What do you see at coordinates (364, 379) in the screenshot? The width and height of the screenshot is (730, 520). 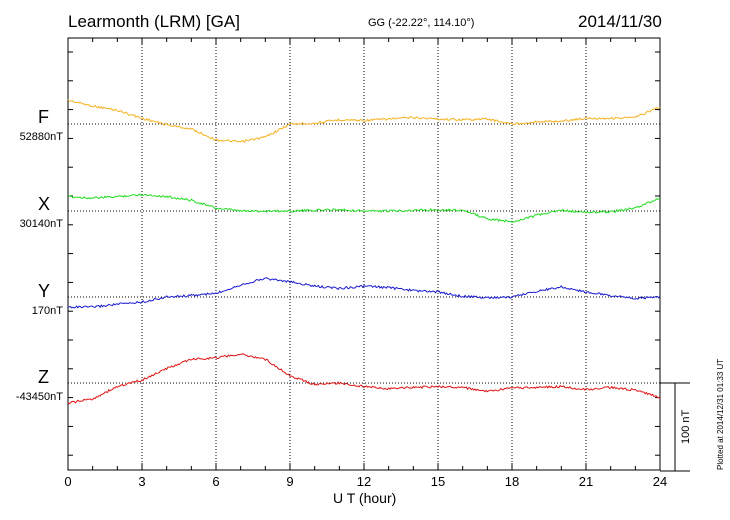 I see `series-line-z` at bounding box center [364, 379].